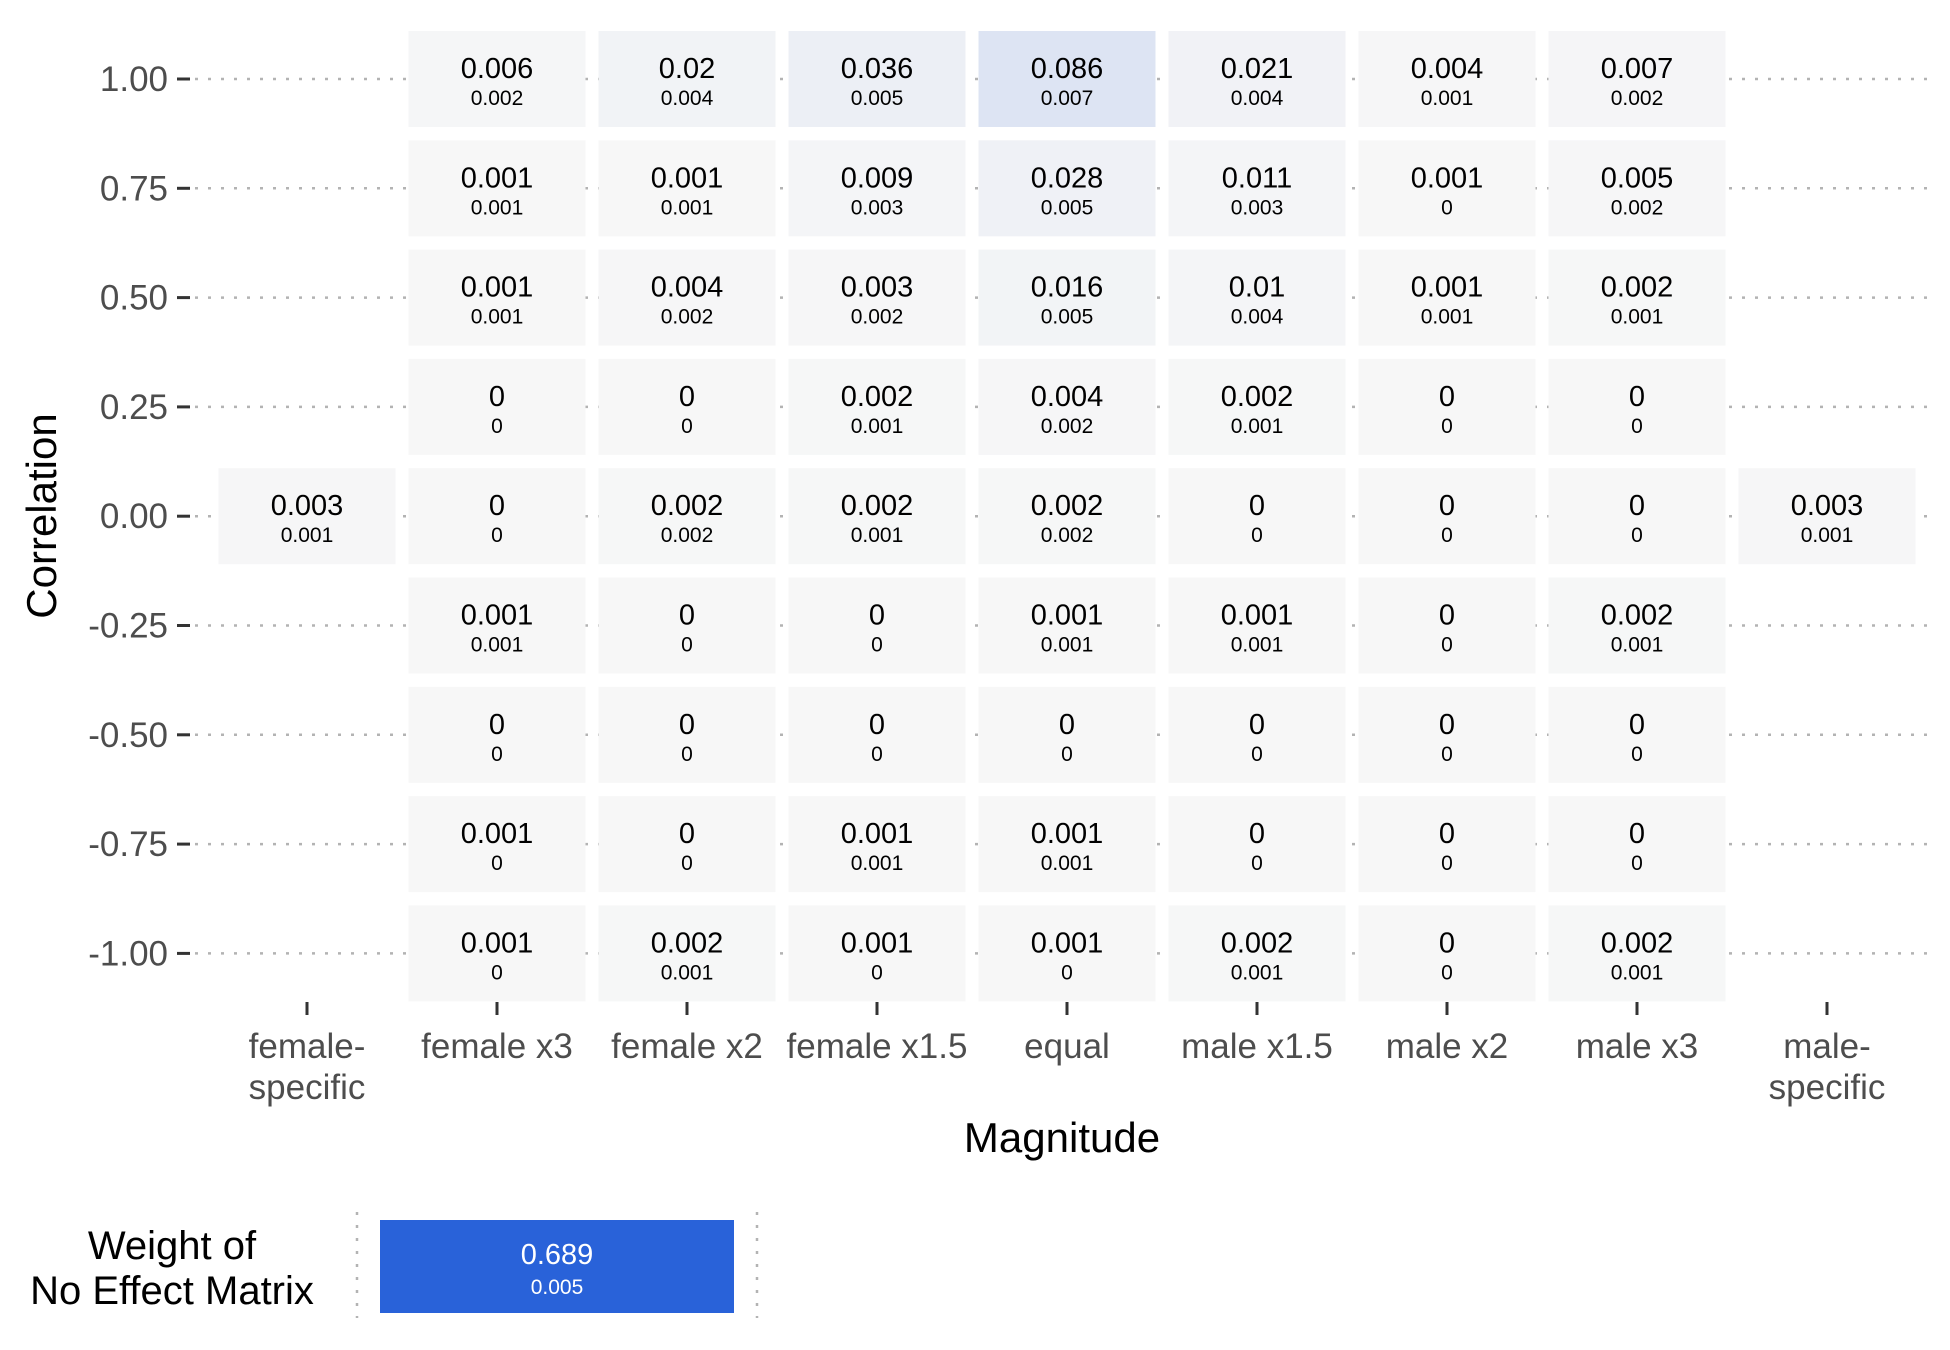 This screenshot has height=1350, width=1950. What do you see at coordinates (497, 69) in the screenshot?
I see `cell-value-label: 0.006` at bounding box center [497, 69].